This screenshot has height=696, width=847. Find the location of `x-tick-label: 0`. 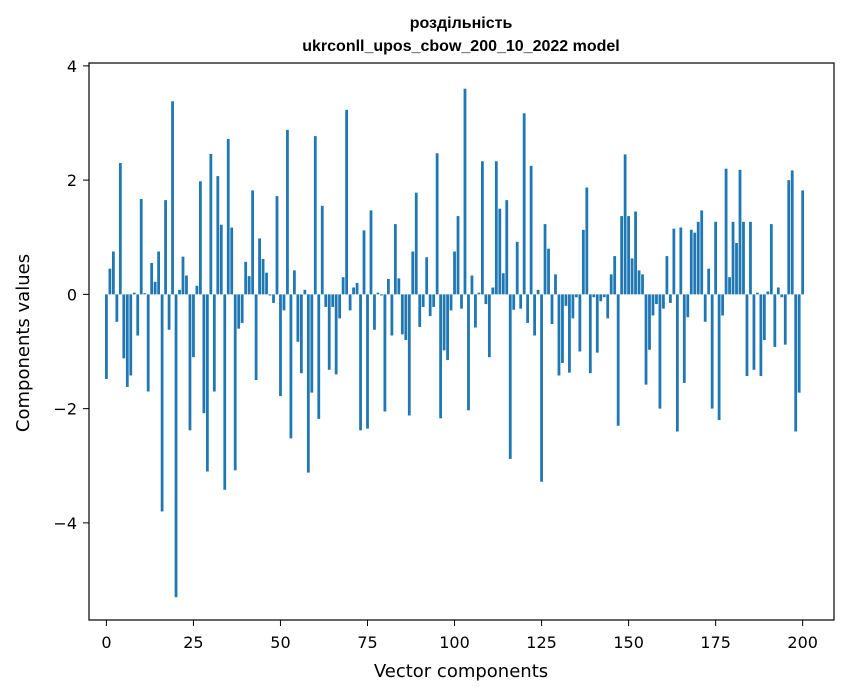

x-tick-label: 0 is located at coordinates (106, 642).